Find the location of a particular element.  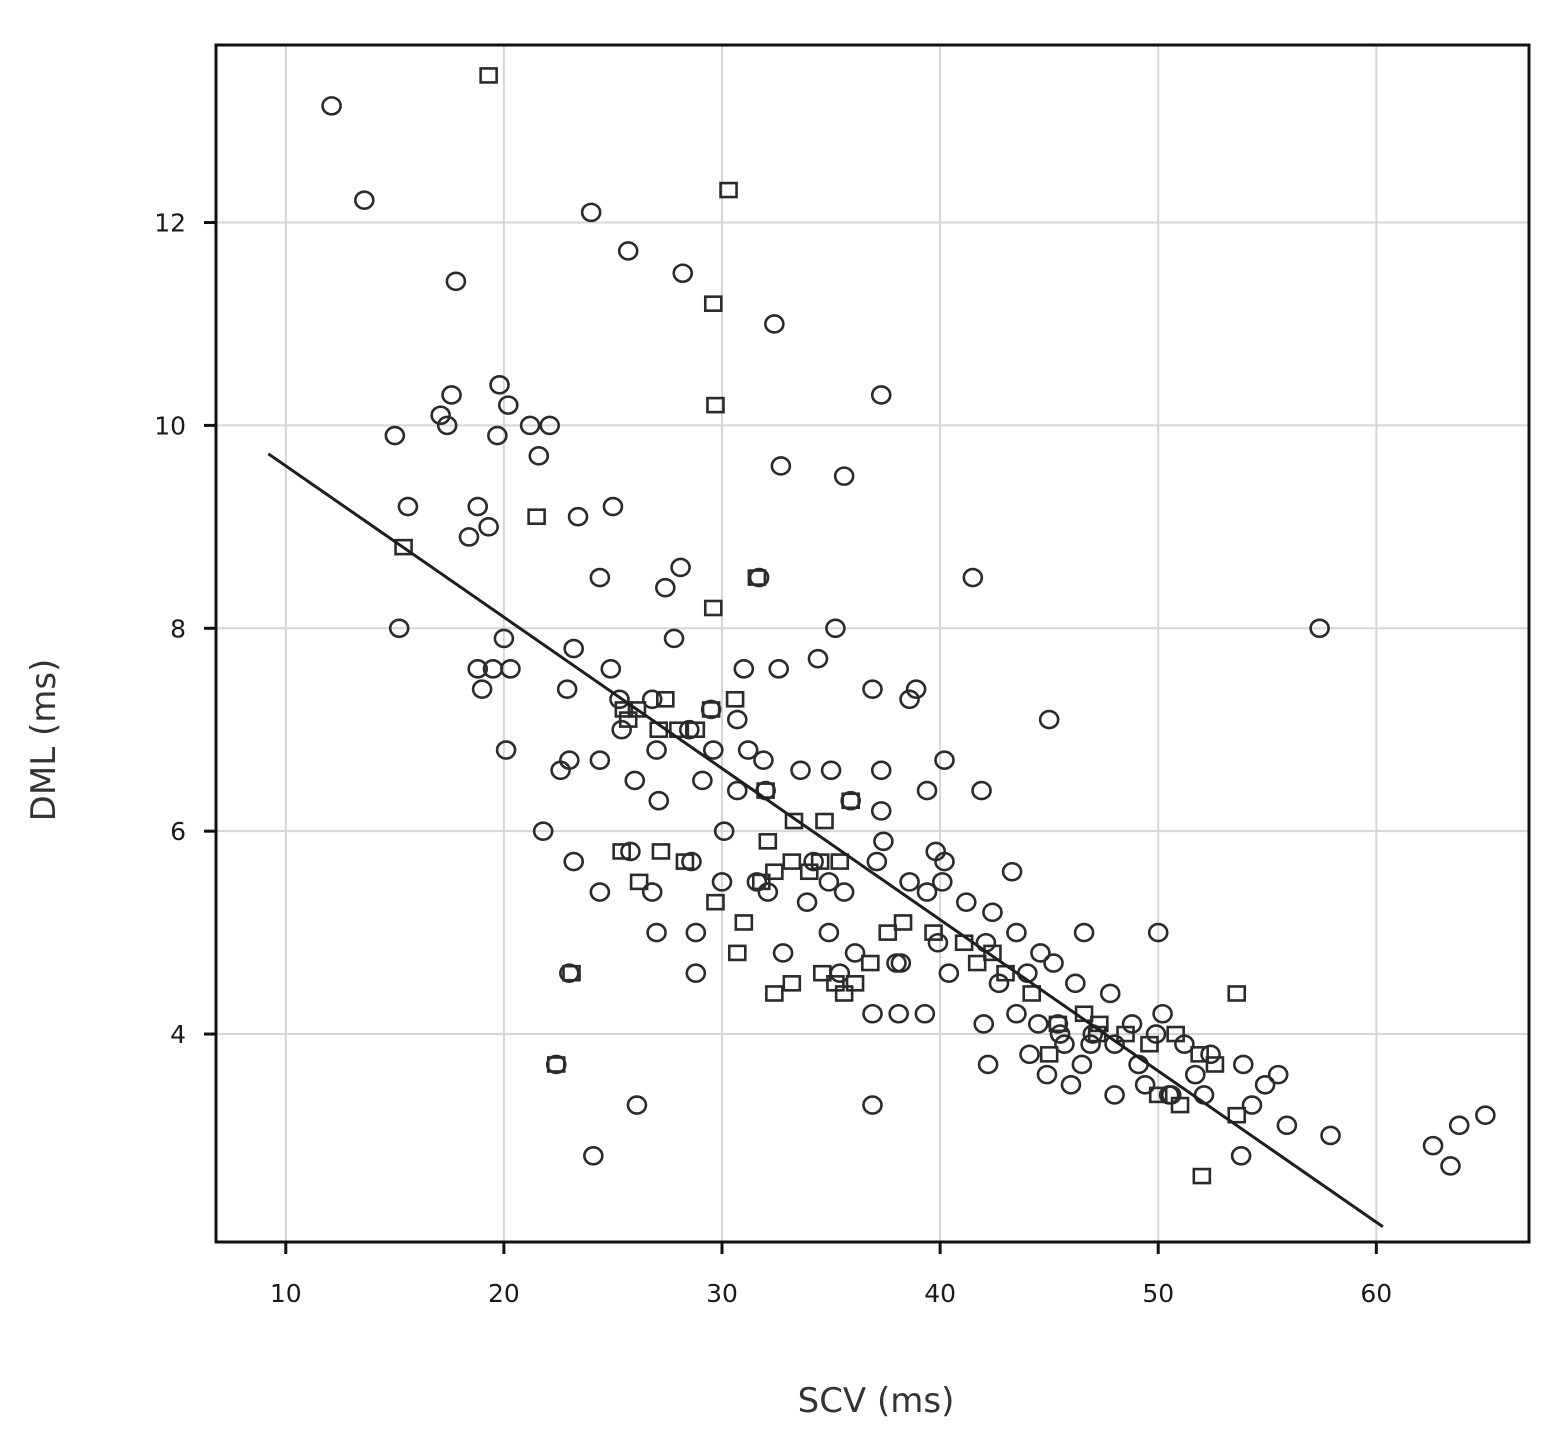

x-tick-label: 40 is located at coordinates (940, 1293).